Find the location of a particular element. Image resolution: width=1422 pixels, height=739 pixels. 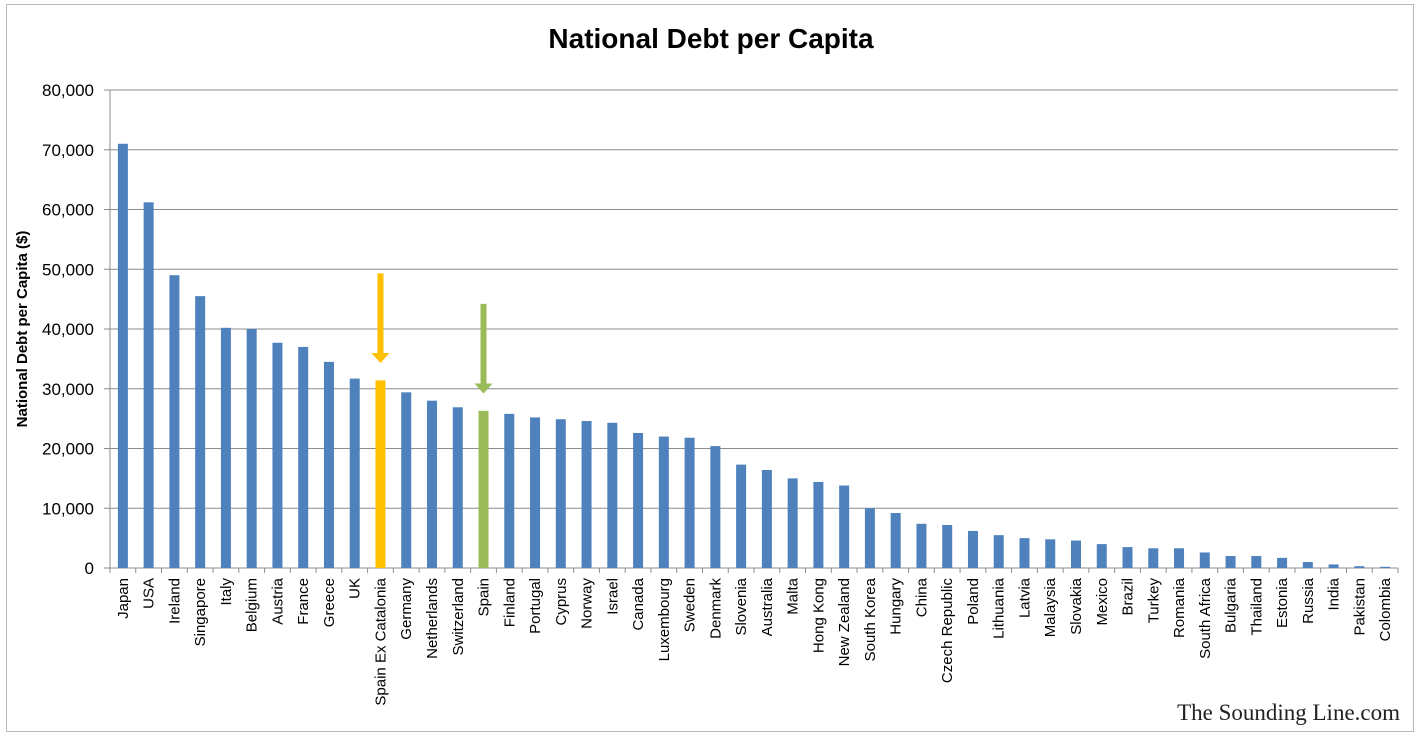

x-tick-label: Romania is located at coordinates (1179, 607).